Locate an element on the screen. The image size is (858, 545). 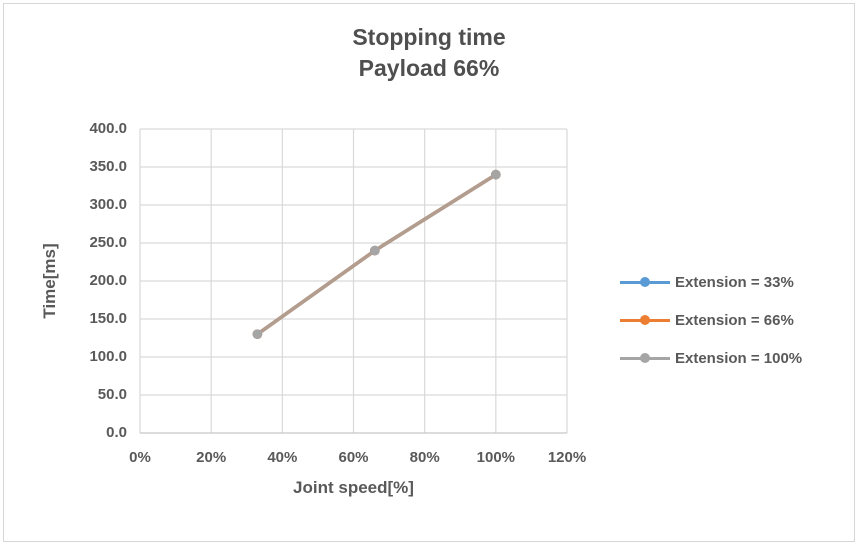
y-tick-label: 400.0 is located at coordinates (108, 128).